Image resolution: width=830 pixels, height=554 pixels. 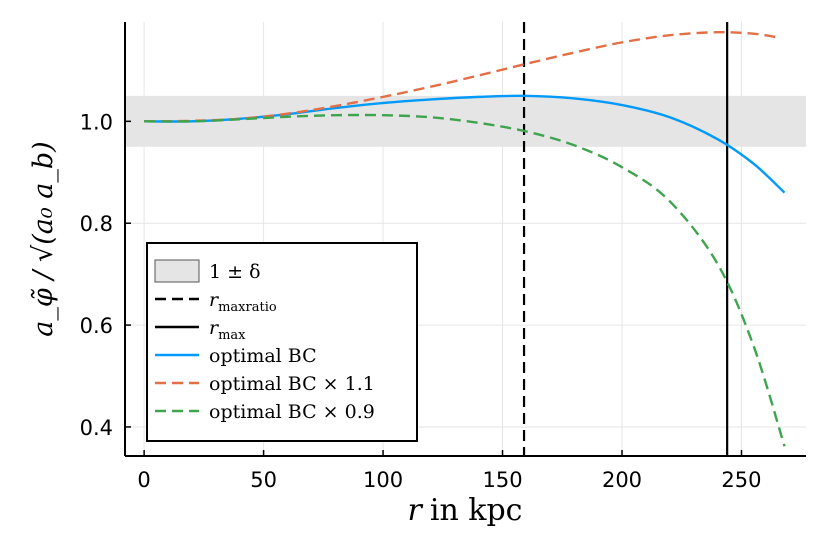 What do you see at coordinates (96, 224) in the screenshot?
I see `y-tick-label: 0.8` at bounding box center [96, 224].